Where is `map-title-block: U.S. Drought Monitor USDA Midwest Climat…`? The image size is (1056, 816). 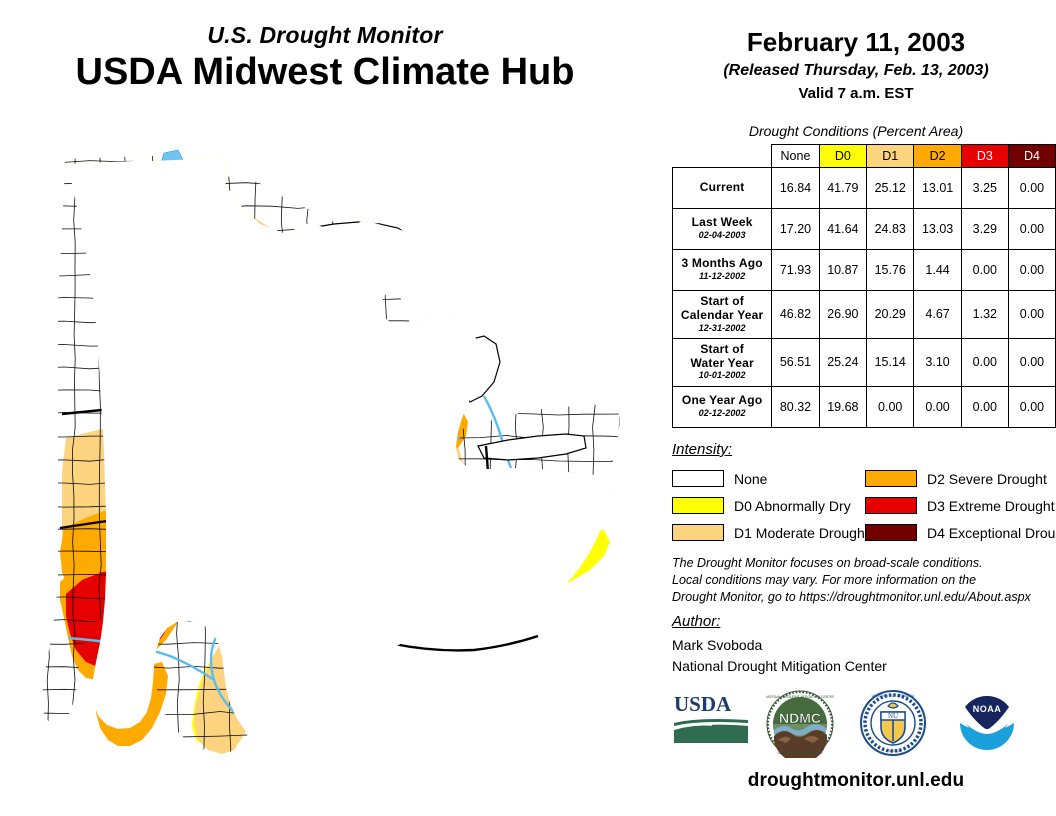
map-title-block: U.S. Drought Monitor USDA Midwest Climat… is located at coordinates (325, 58).